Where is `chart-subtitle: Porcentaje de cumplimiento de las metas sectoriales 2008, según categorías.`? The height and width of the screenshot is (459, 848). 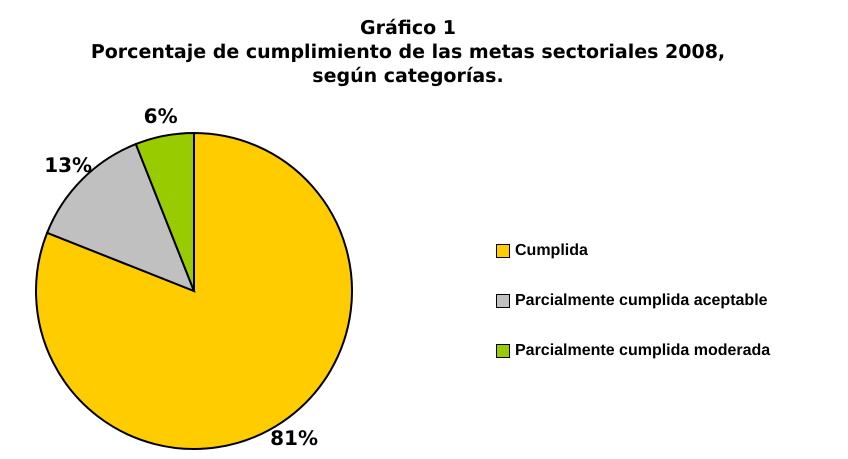
chart-subtitle: Porcentaje de cumplimiento de las metas sectoriales 2008, según categorías. is located at coordinates (408, 64).